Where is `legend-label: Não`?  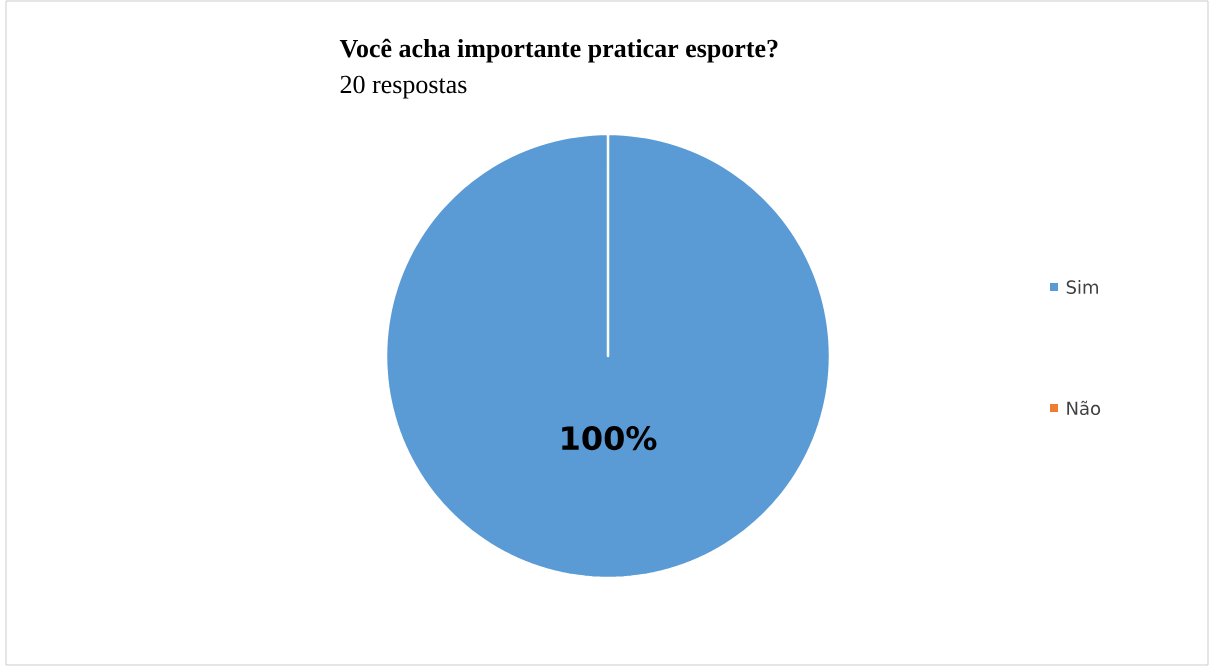 legend-label: Não is located at coordinates (1084, 408).